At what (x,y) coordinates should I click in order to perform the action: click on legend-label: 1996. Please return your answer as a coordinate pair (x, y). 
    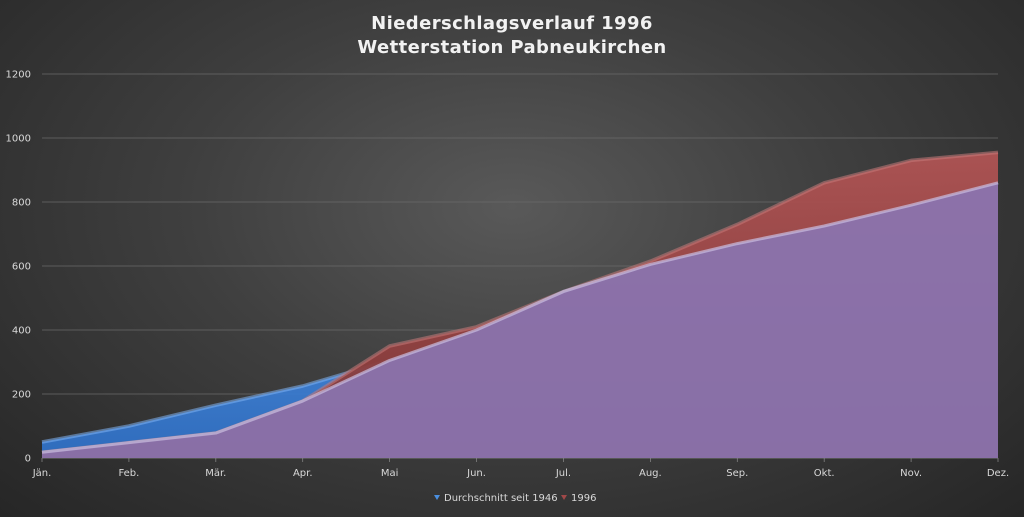
    Looking at the image, I should click on (583, 498).